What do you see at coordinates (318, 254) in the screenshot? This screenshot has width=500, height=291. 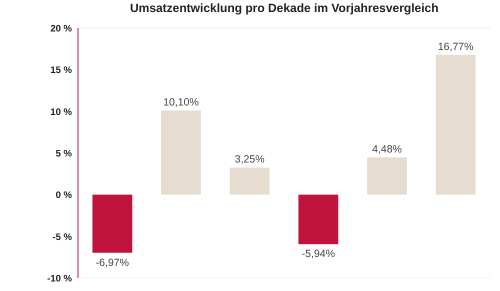 I see `data-label: -5,94%` at bounding box center [318, 254].